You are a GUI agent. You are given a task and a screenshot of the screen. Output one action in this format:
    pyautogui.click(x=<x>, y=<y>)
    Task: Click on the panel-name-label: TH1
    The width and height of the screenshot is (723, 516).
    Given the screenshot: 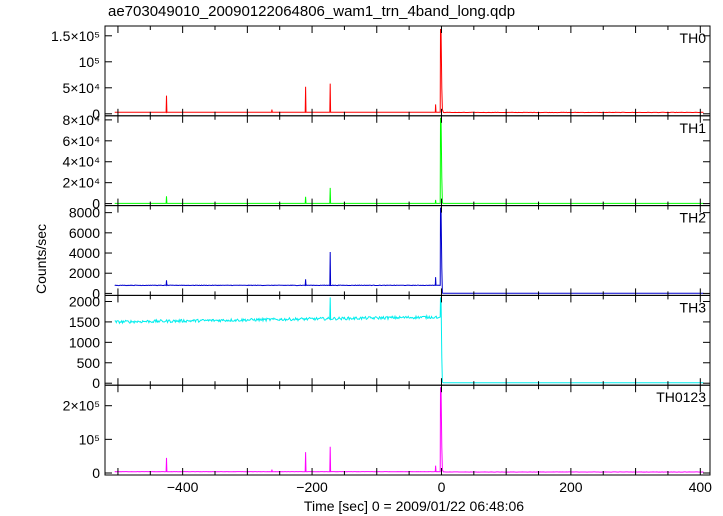 What is the action you would take?
    pyautogui.click(x=693, y=128)
    